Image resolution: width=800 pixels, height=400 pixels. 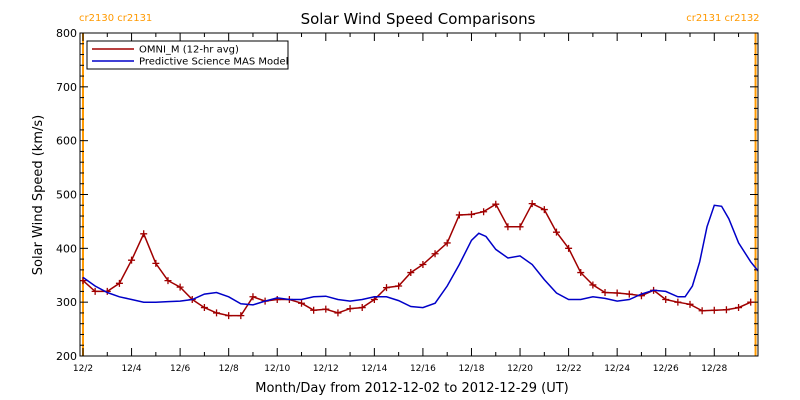 What do you see at coordinates (374, 369) in the screenshot?
I see `x-tick-label-6: 12/14` at bounding box center [374, 369].